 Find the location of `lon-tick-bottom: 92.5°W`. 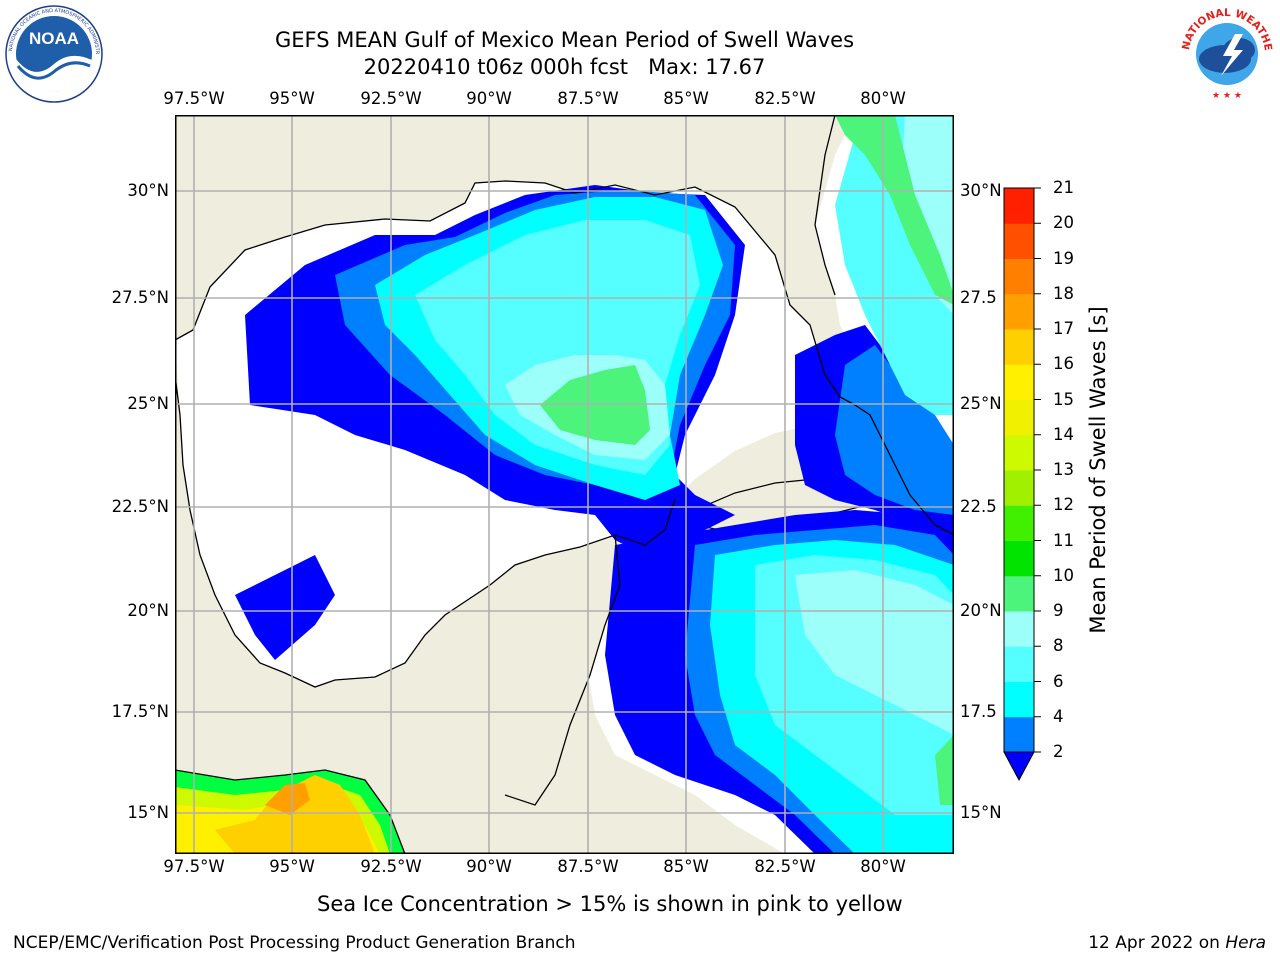

lon-tick-bottom: 92.5°W is located at coordinates (391, 866).